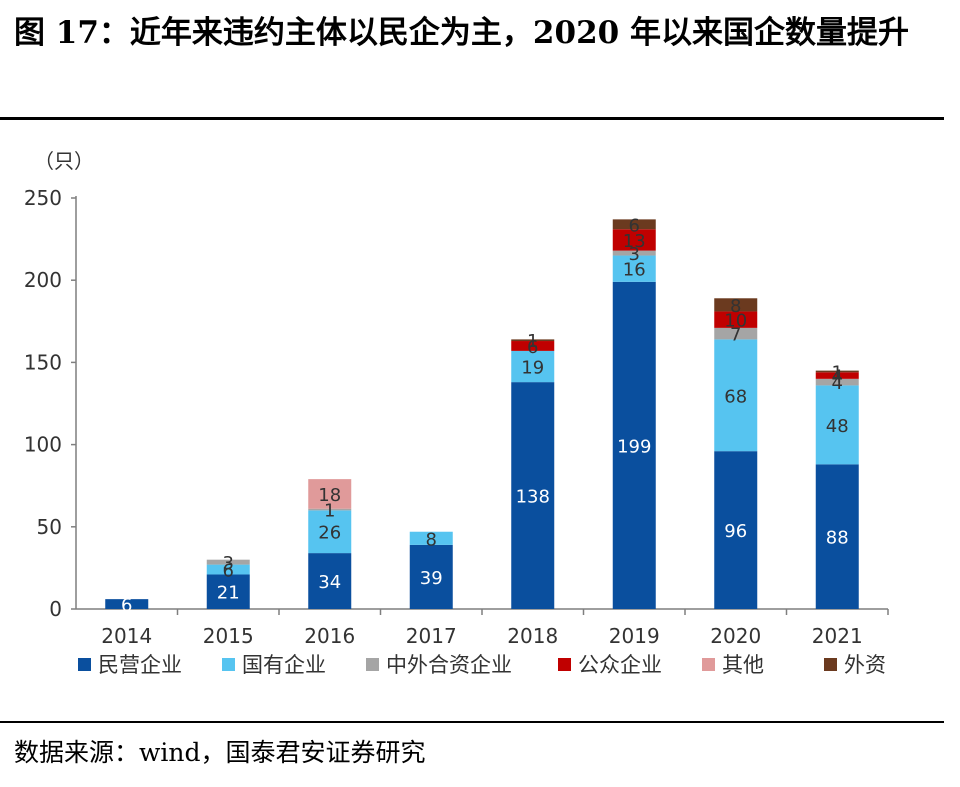  I want to click on footer-rule, so click(472, 722).